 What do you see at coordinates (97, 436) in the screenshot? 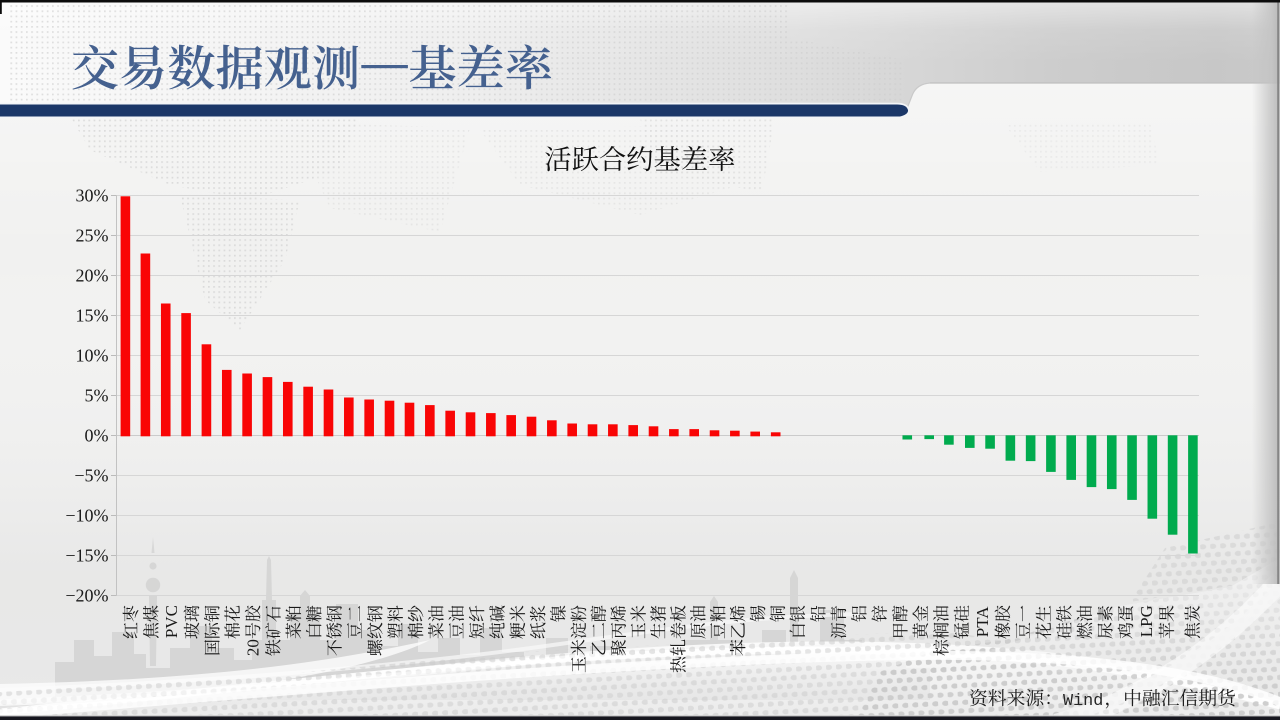
I see `svg-text: 0%` at bounding box center [97, 436].